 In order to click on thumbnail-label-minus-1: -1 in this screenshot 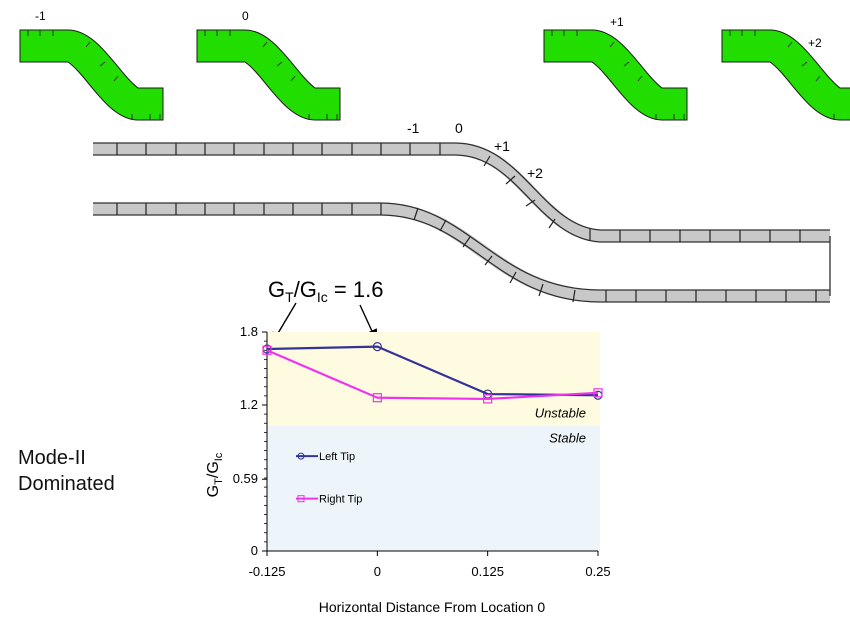, I will do `click(40, 16)`.